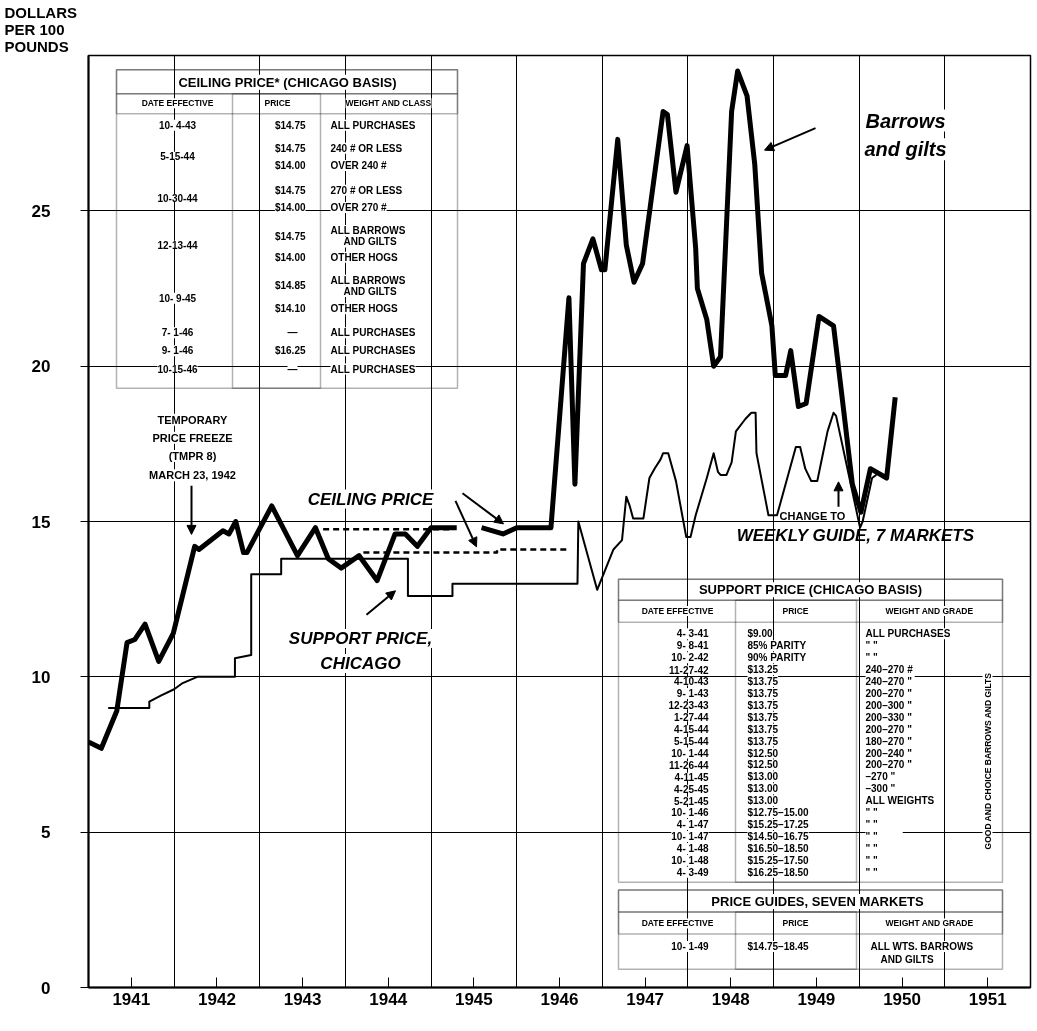 The width and height of the screenshot is (1037, 1031). Describe the element at coordinates (360, 651) in the screenshot. I see `annotation: SUPPORT PRICE, CHICAGO` at that location.